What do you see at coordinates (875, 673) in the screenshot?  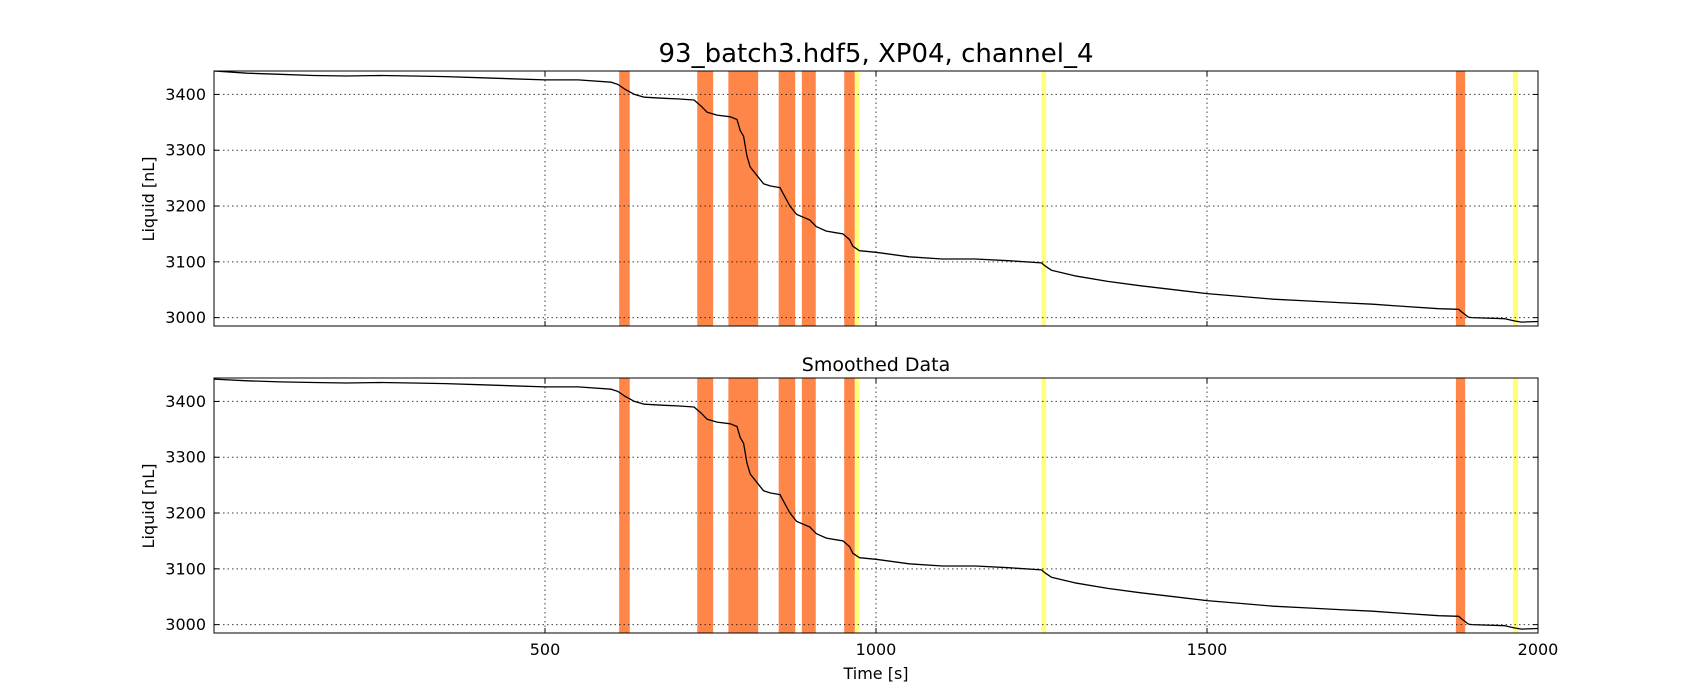 I see `bottom-chart-xlabel: Time [s]` at bounding box center [875, 673].